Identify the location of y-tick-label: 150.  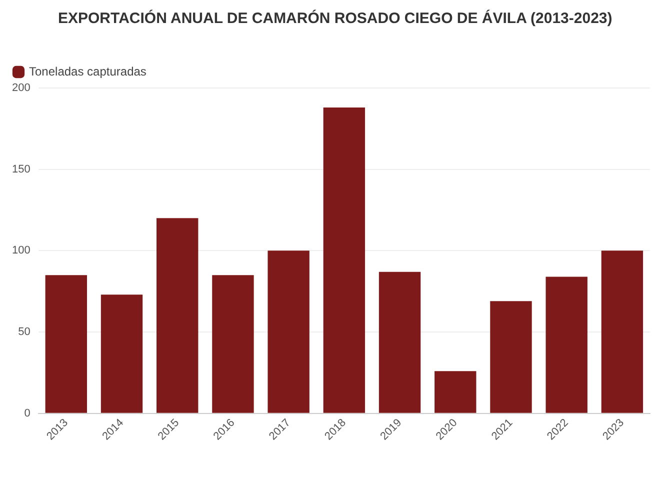
(21, 169).